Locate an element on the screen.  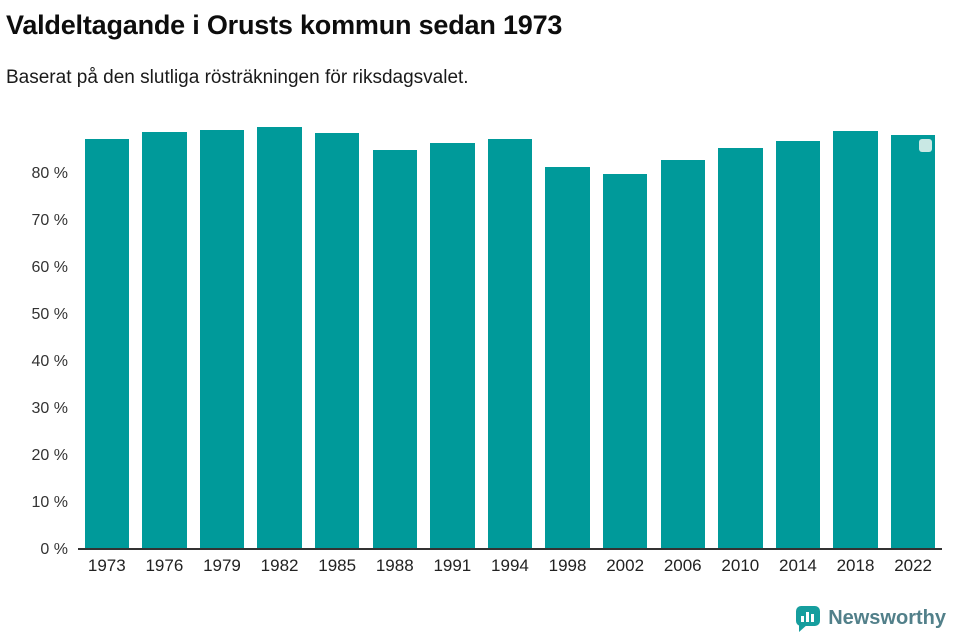
bar-1976 is located at coordinates (164, 339).